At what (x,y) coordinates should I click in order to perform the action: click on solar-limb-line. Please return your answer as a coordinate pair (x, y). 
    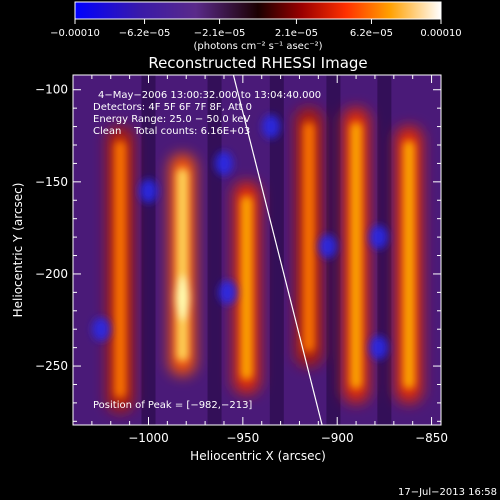
    Looking at the image, I should click on (277, 250).